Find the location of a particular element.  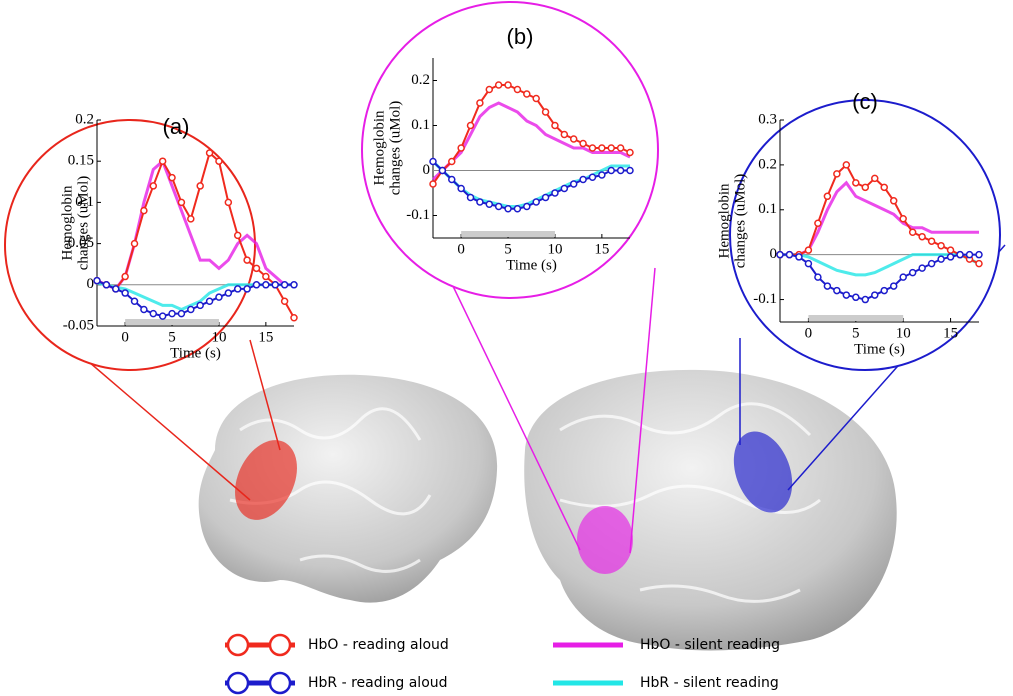

left-brain is located at coordinates (348, 488).